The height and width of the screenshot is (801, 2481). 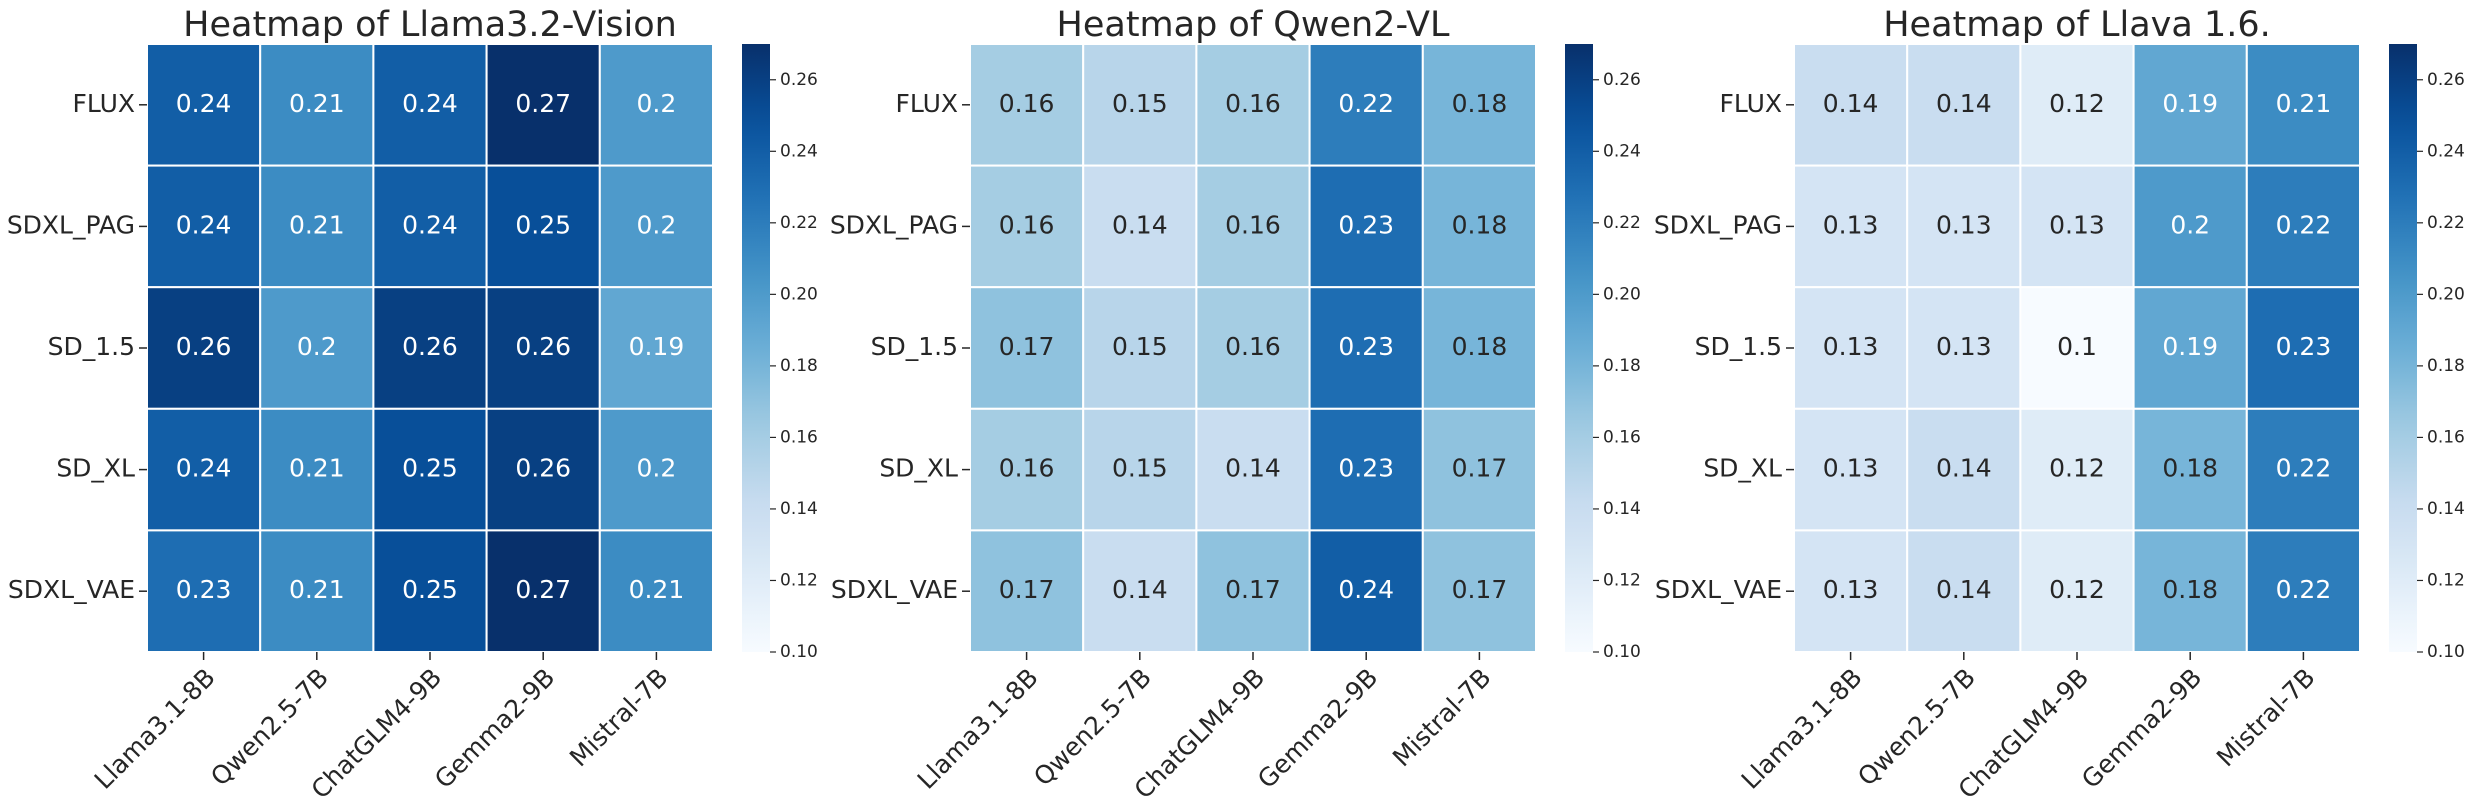 What do you see at coordinates (1802, 729) in the screenshot?
I see `x-tick-label: Llama3.1-8B` at bounding box center [1802, 729].